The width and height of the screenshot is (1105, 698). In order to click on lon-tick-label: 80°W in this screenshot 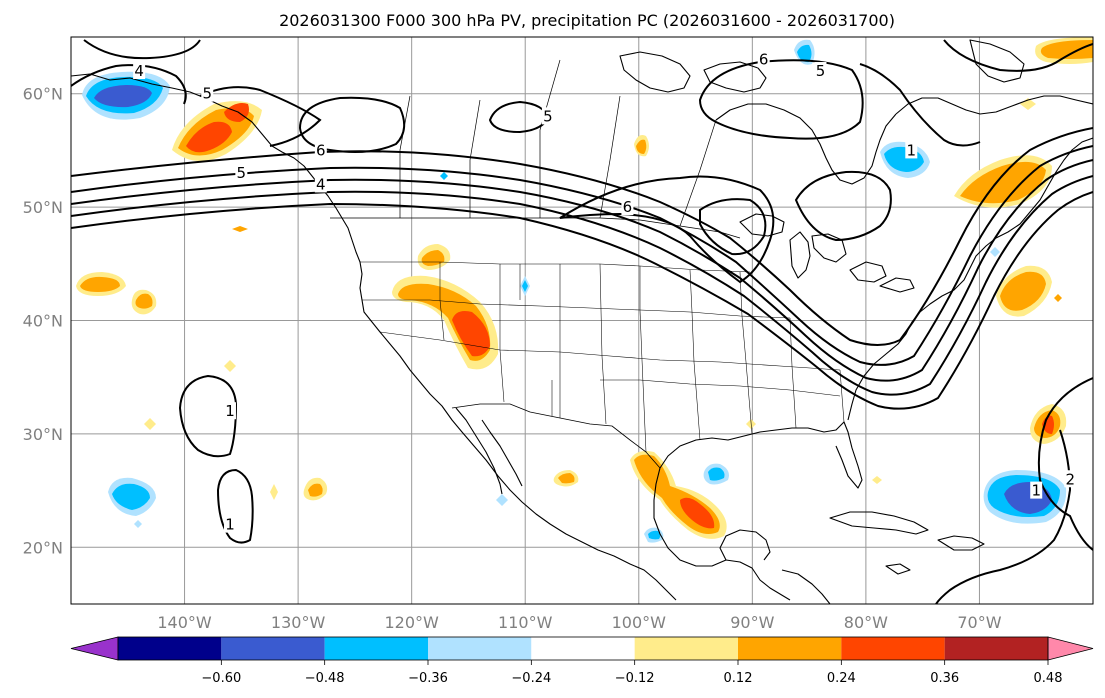, I will do `click(866, 622)`.